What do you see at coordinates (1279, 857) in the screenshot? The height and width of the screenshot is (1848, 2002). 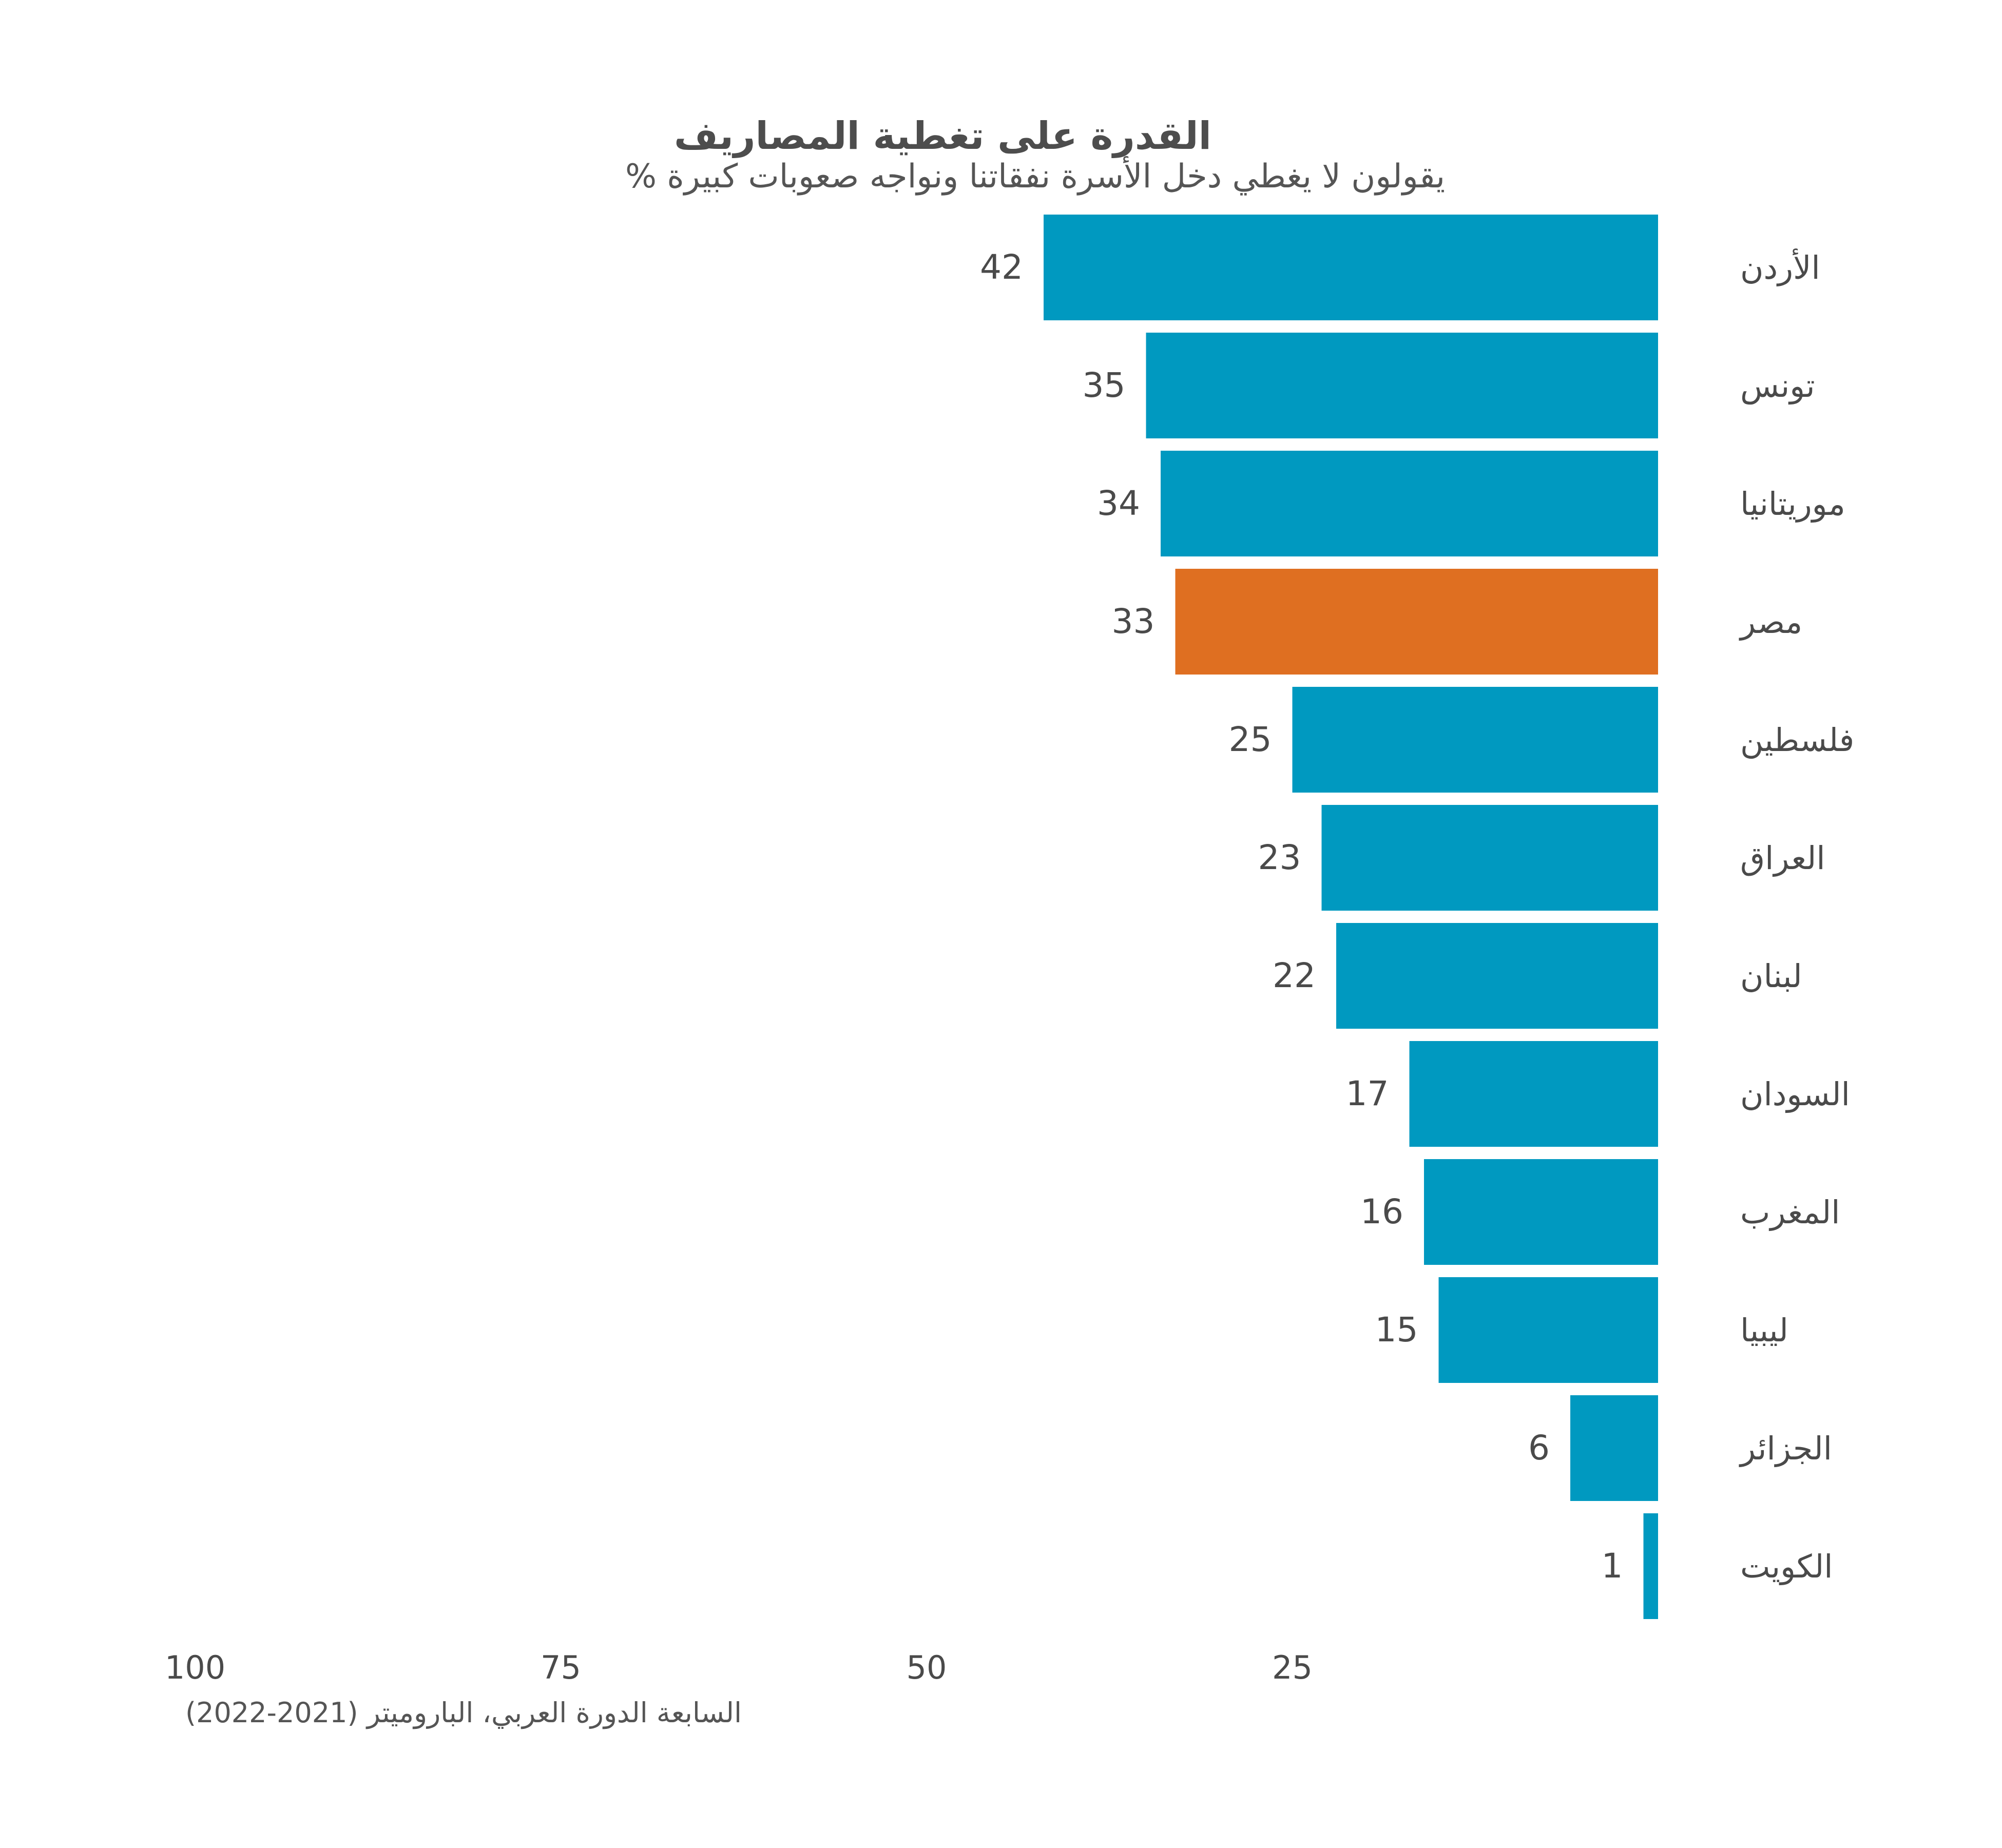 I see `value-label-5: 23` at bounding box center [1279, 857].